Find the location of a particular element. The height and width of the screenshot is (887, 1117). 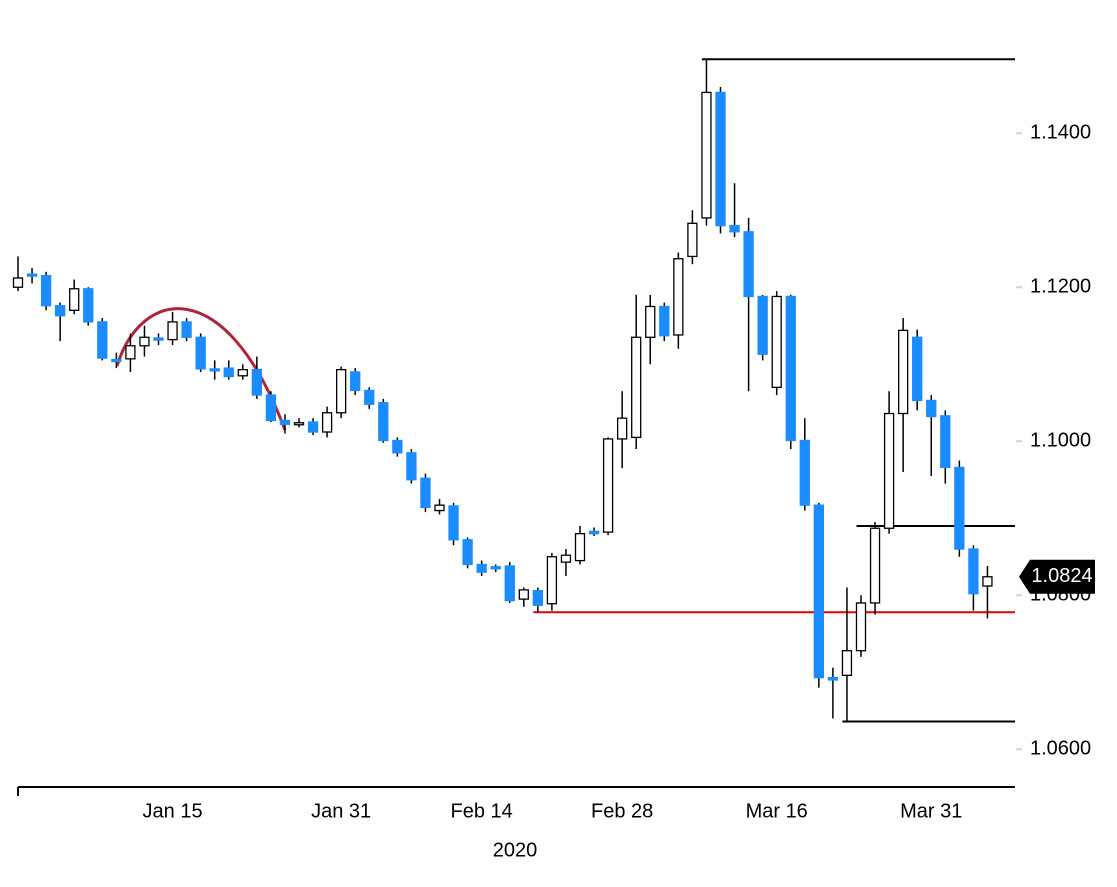

x-tick-label: Feb 14 is located at coordinates (482, 811).